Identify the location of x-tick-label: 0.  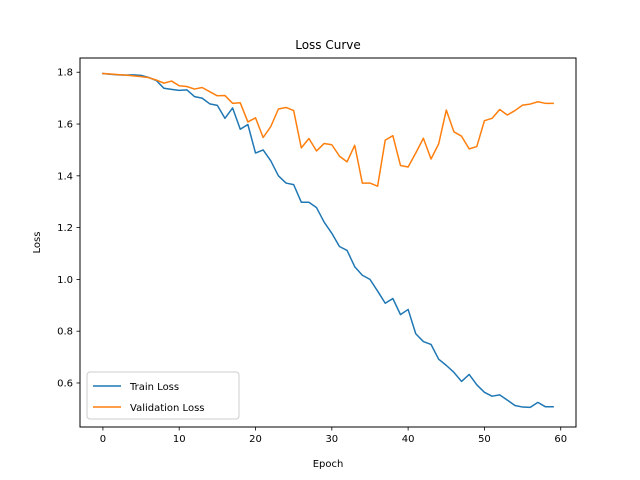
(103, 439).